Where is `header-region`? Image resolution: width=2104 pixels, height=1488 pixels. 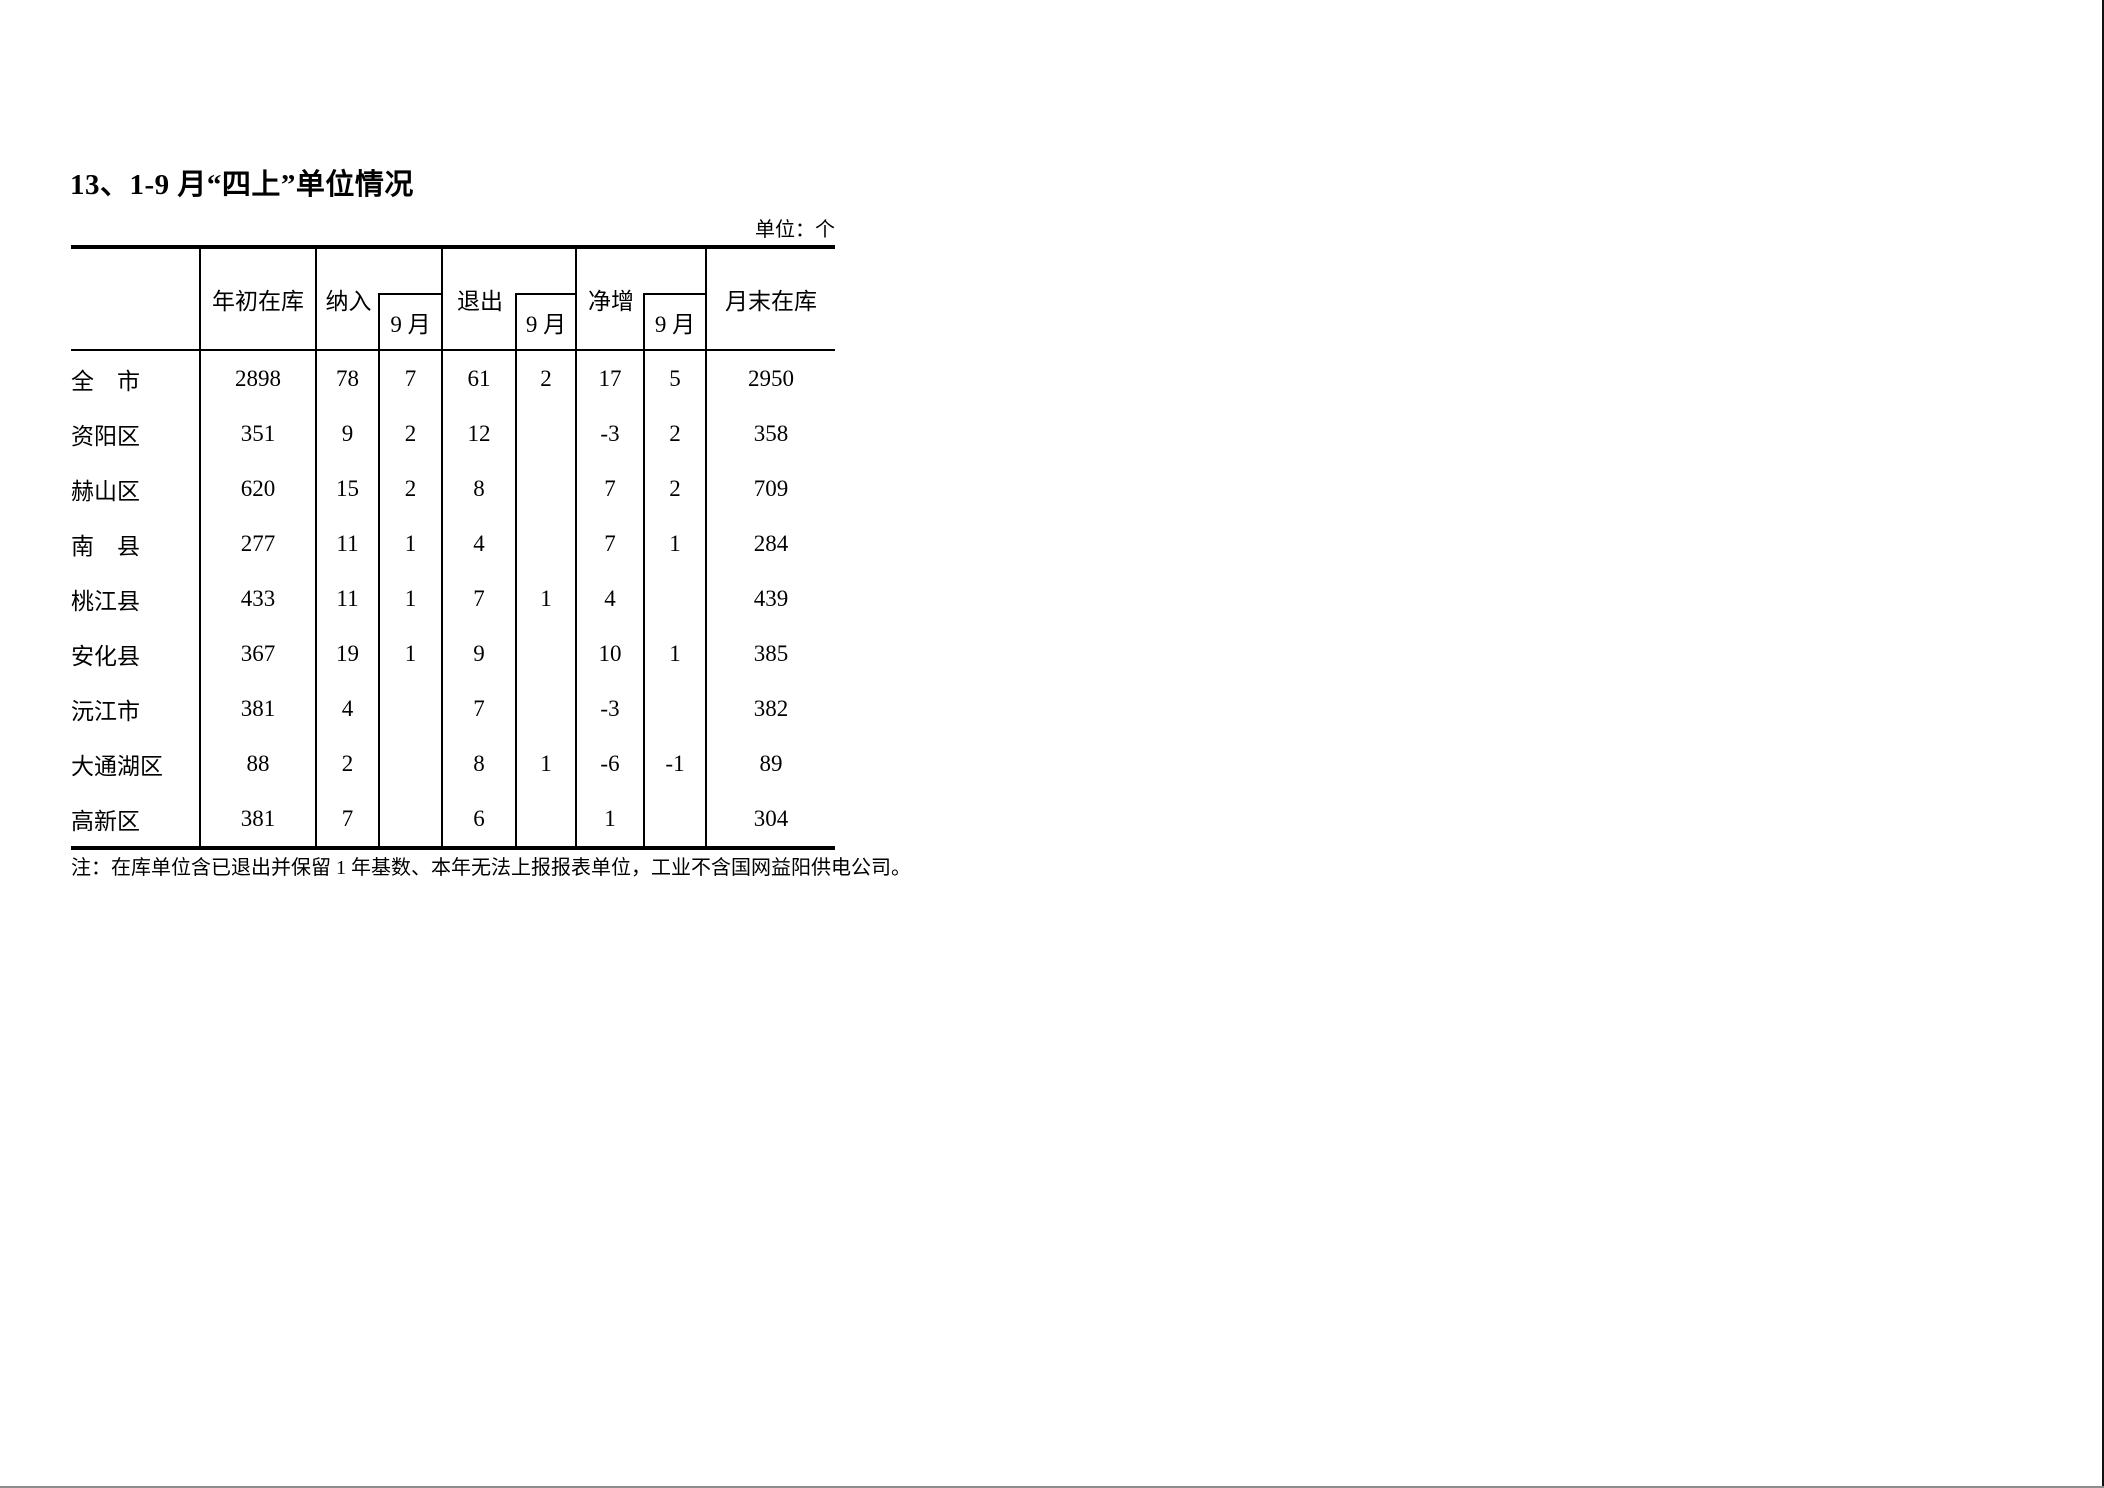
header-region is located at coordinates (135, 299).